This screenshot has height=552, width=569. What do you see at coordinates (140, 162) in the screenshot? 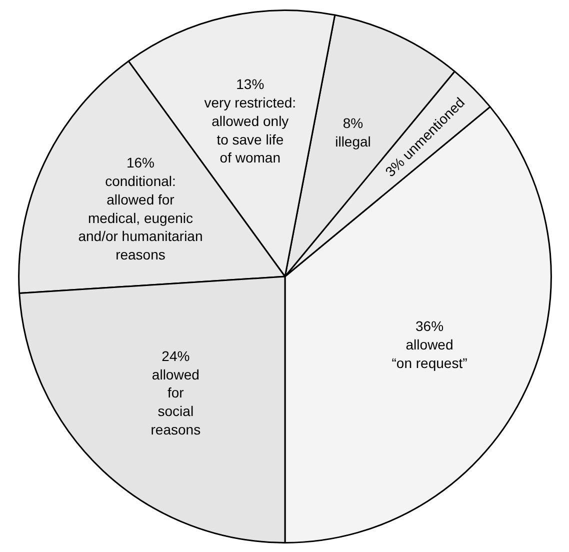
I see `data-label: 16%` at bounding box center [140, 162].